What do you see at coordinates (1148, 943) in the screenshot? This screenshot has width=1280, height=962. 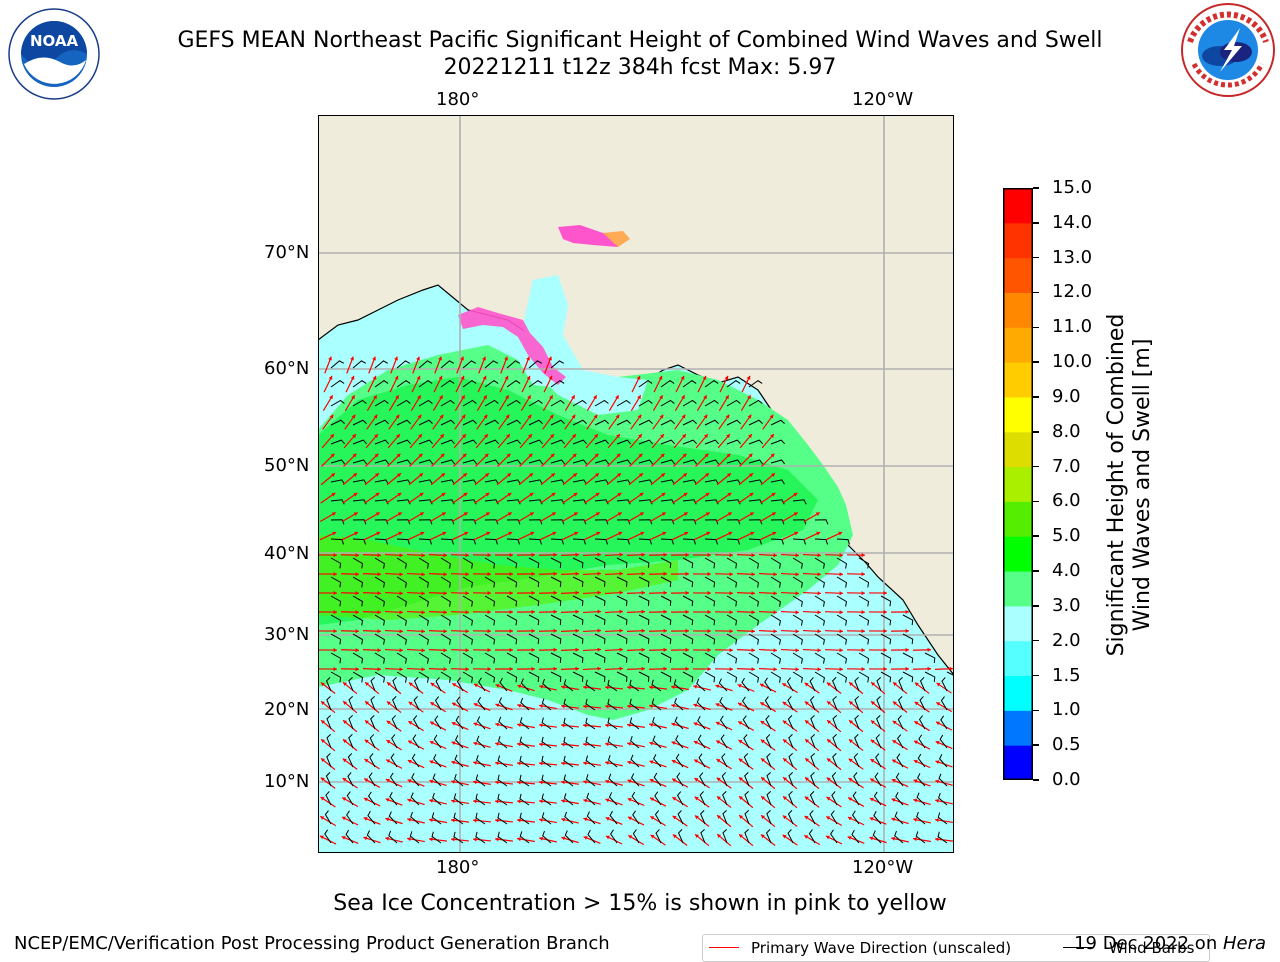 I see `footer-date-text: 19 Dec 2022 on` at bounding box center [1148, 943].